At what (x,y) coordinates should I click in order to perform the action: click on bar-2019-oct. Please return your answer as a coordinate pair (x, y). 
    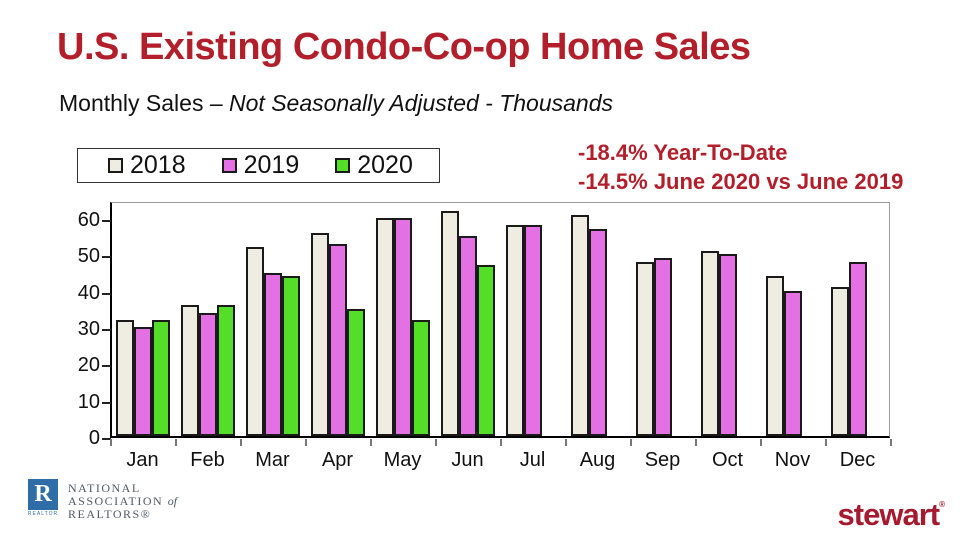
    Looking at the image, I should click on (727, 345).